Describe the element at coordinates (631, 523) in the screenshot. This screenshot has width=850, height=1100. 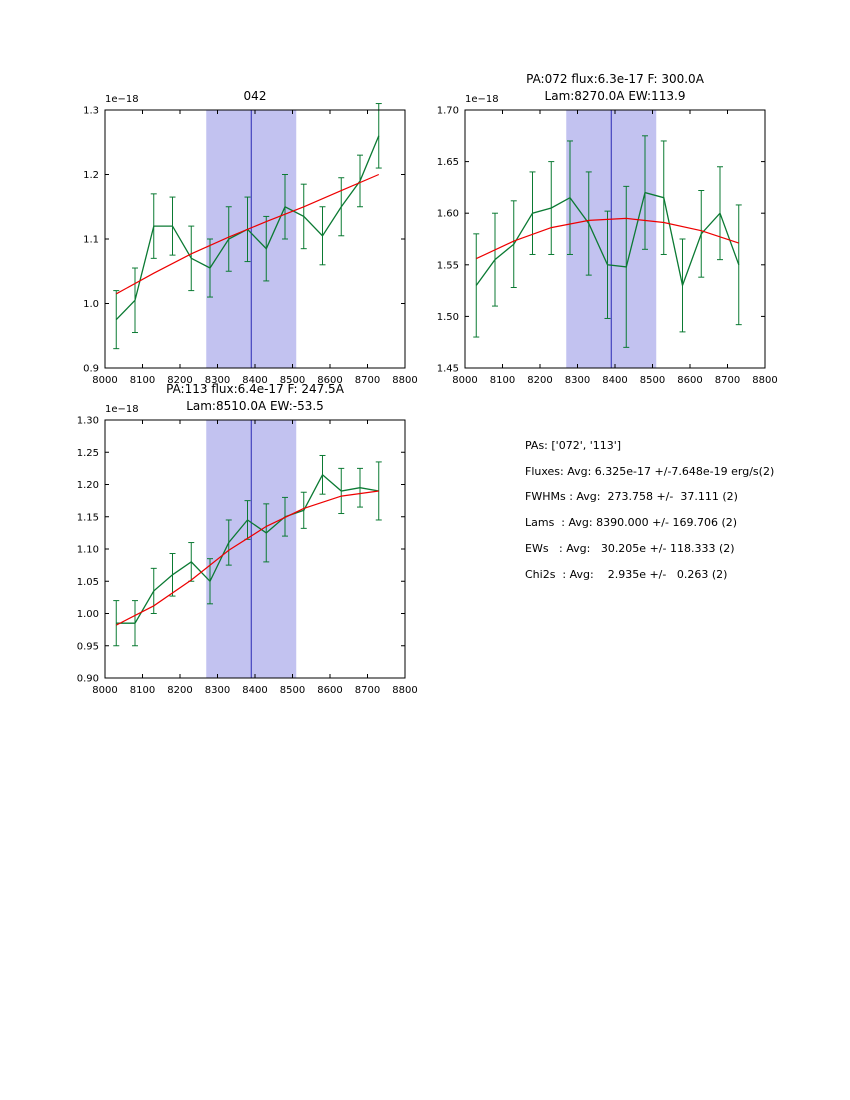
I see `stats-lams: Lams : Avg: 8390.000 +/- 169.706 (2)` at that location.